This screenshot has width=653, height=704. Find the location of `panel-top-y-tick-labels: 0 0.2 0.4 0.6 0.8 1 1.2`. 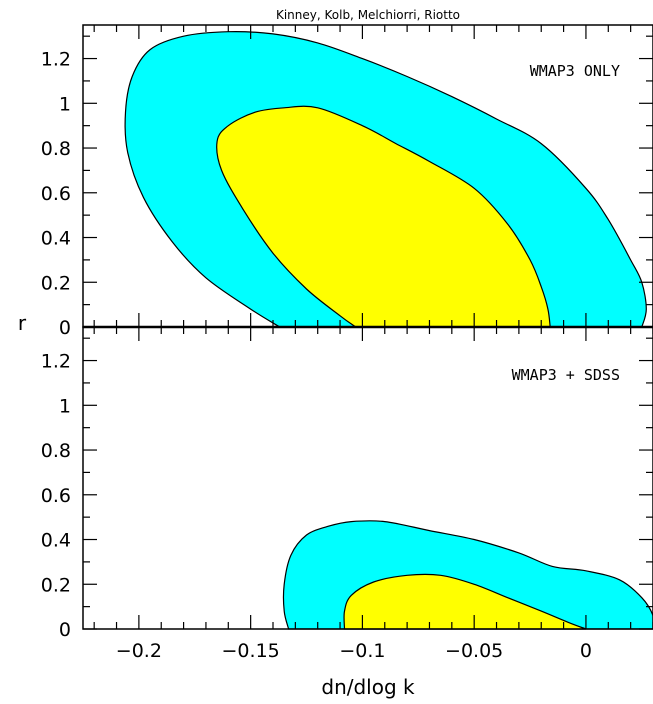

panel-top-y-tick-labels: 0 0.2 0.4 0.6 0.8 1 1.2 is located at coordinates (56, 194).